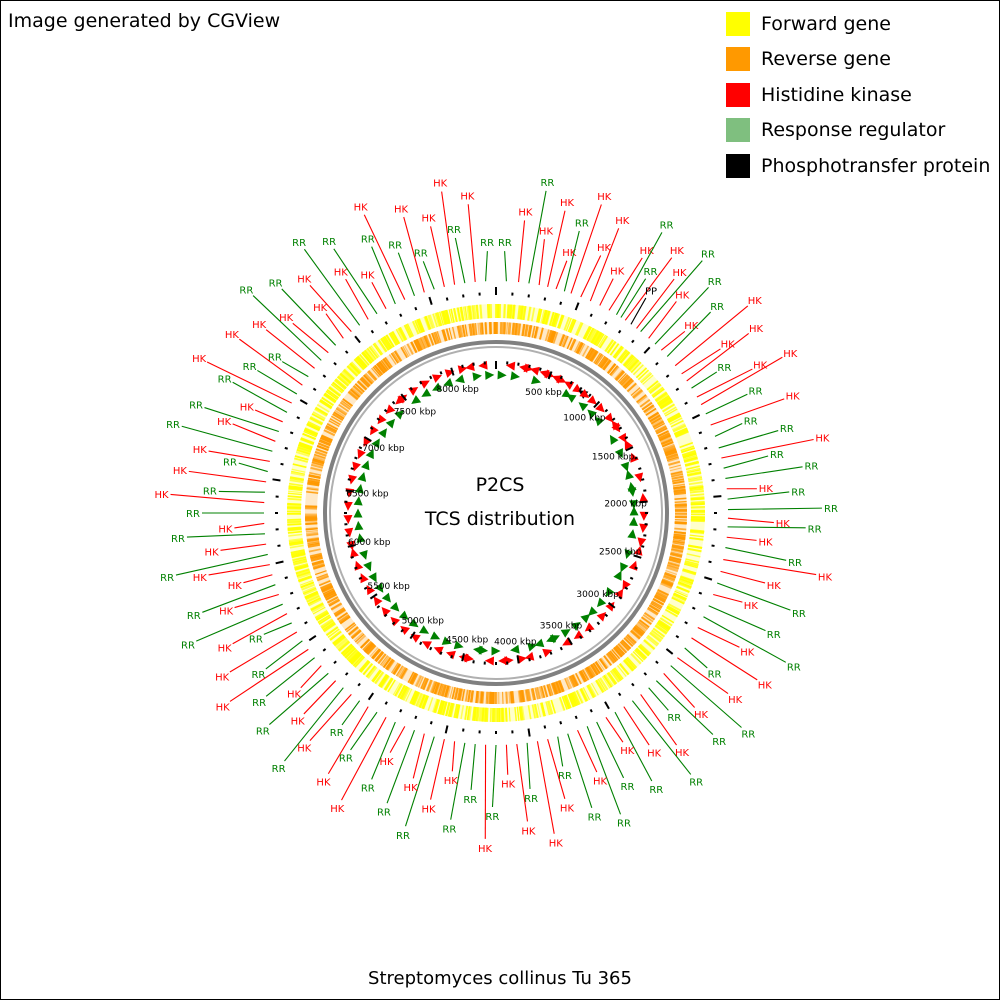 Image resolution: width=1000 pixels, height=1000 pixels. I want to click on ruler-minor-tick, so click(620, 598).